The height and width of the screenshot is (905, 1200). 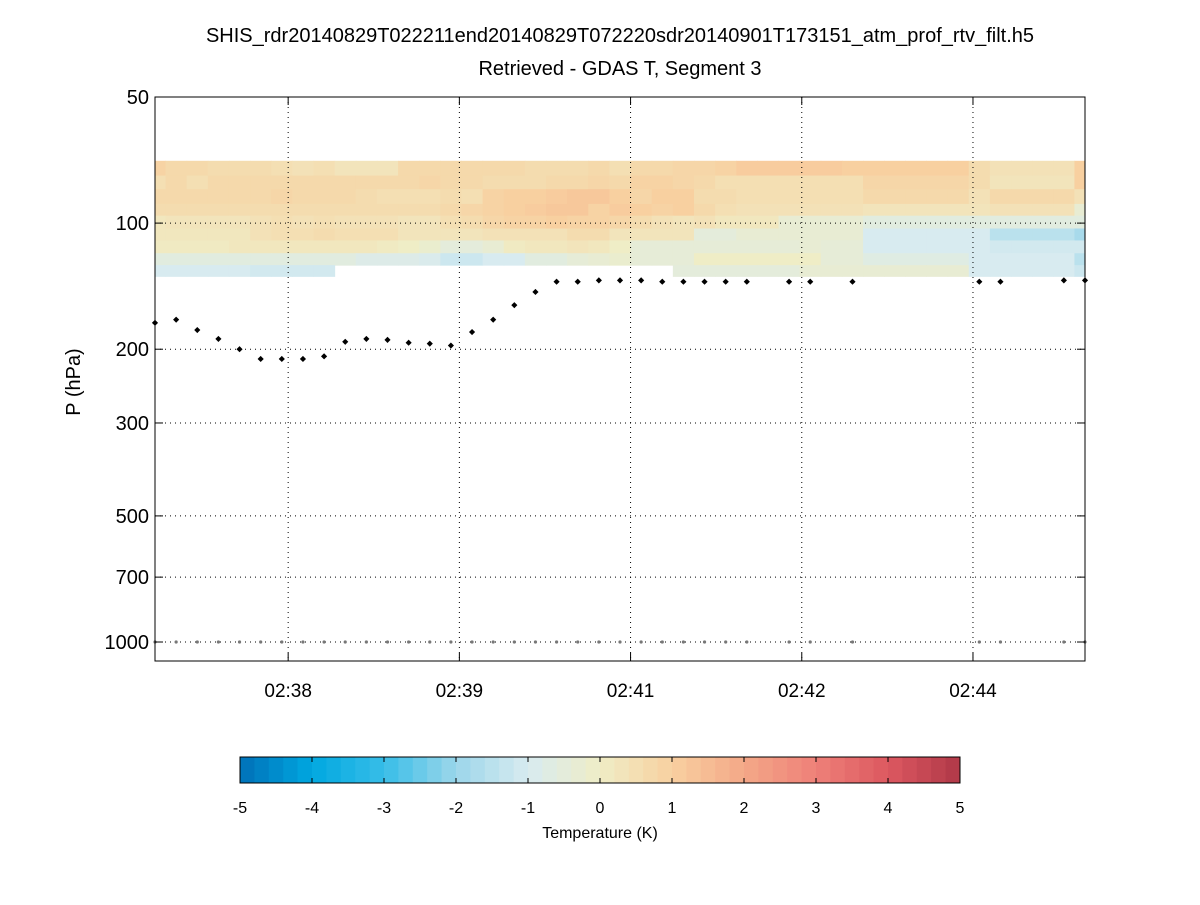 What do you see at coordinates (888, 808) in the screenshot?
I see `colorbar-tick-label: 4` at bounding box center [888, 808].